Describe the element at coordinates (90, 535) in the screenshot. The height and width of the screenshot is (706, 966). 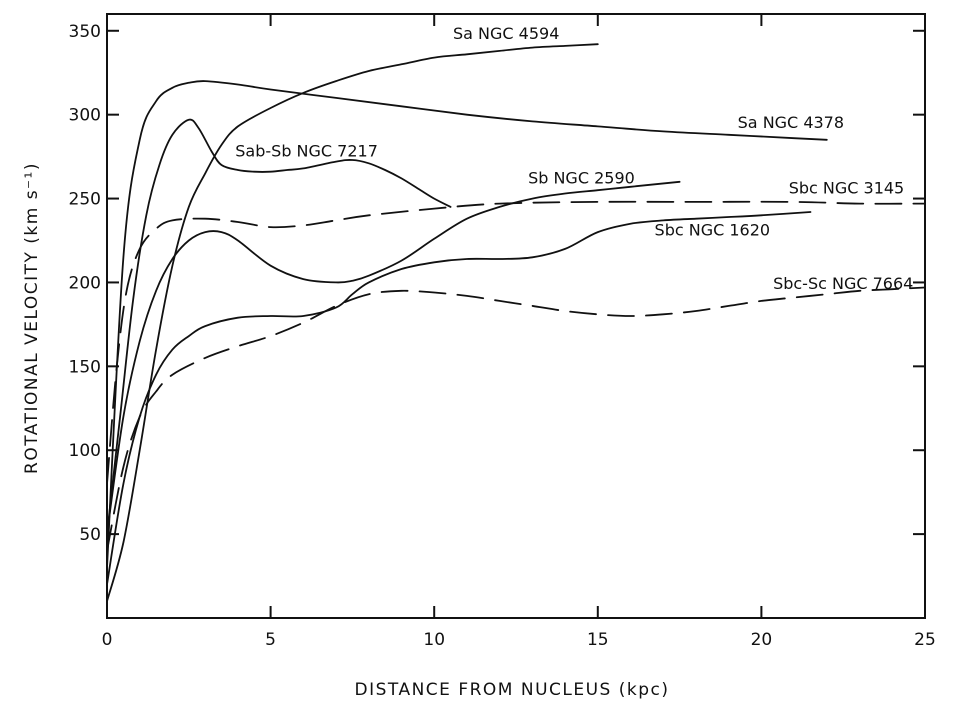
I see `y-tick-label: 50` at that location.